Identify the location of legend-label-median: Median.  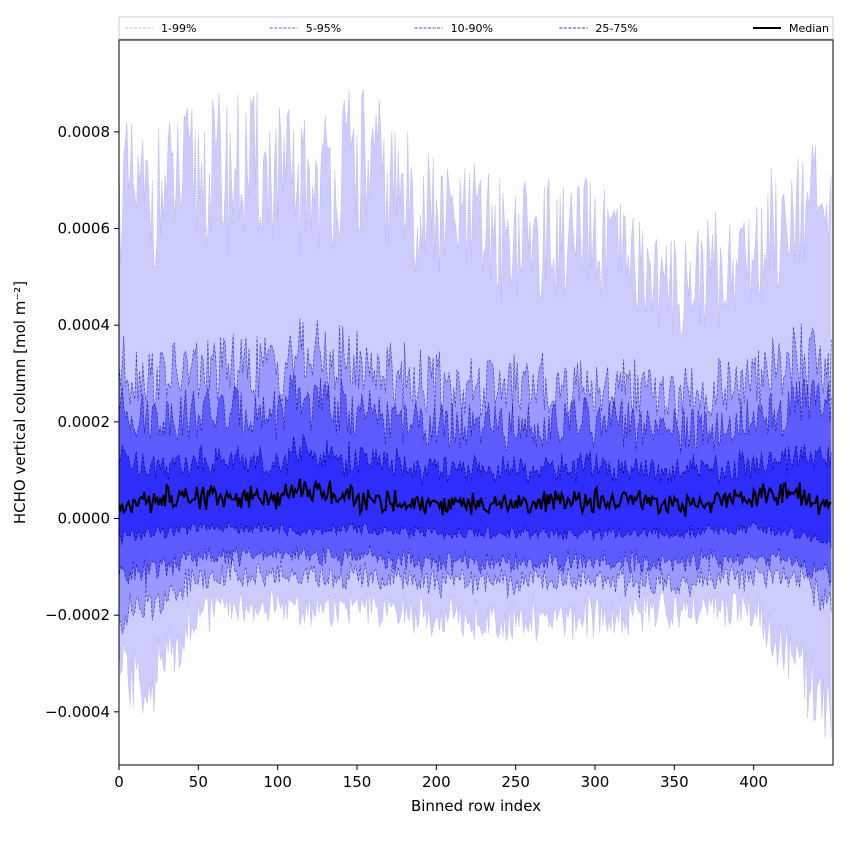
(809, 28).